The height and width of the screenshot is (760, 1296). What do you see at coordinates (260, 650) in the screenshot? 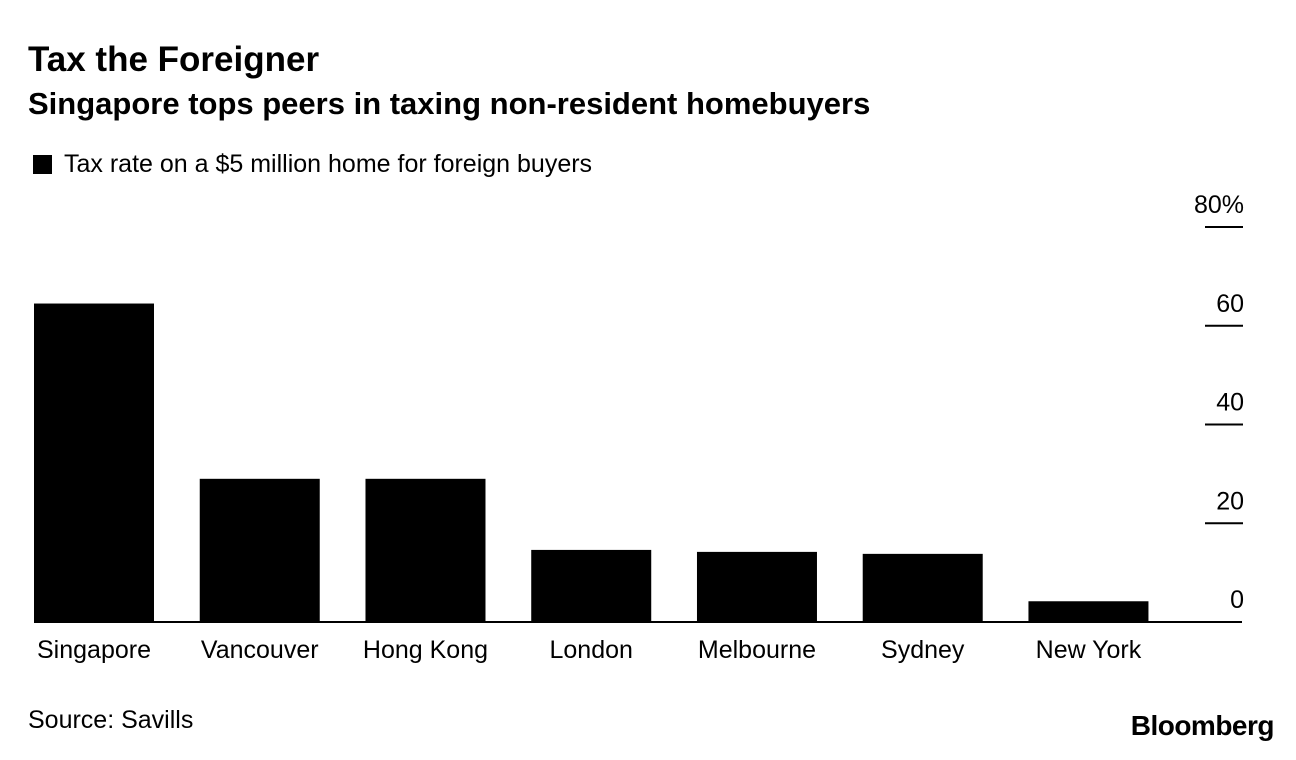
I see `x-tick-label: Vancouver` at bounding box center [260, 650].